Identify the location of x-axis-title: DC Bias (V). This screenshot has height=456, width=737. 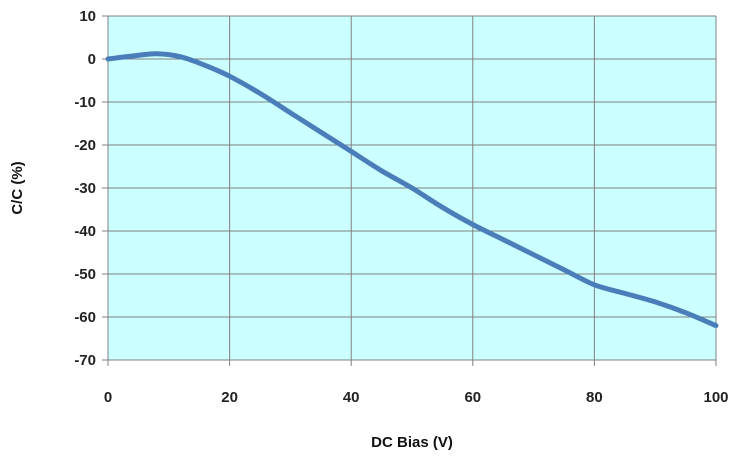
(412, 442).